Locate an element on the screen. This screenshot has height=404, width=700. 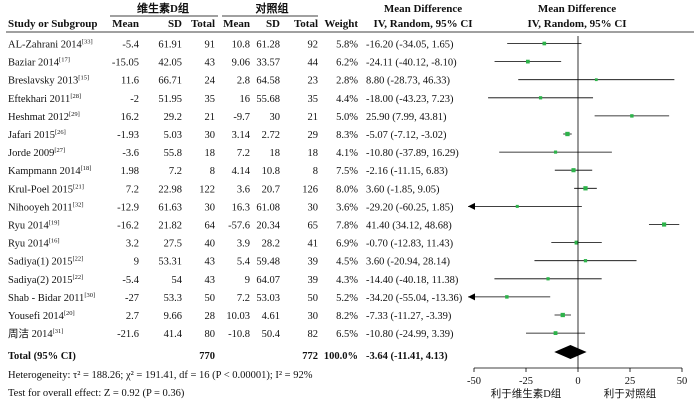
plot-header-title: Mean Difference is located at coordinates (577, 9).